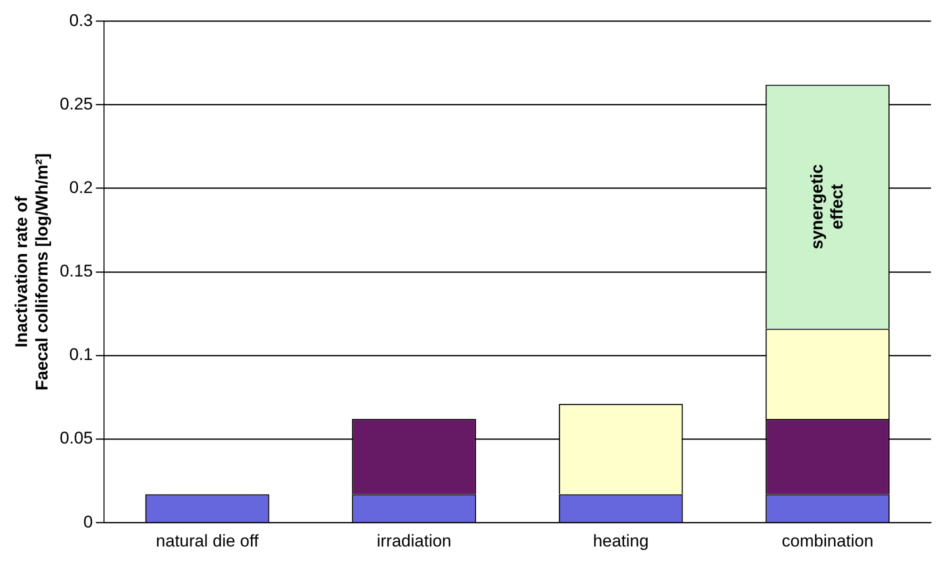  I want to click on x-tick-label: natural die off, so click(207, 540).